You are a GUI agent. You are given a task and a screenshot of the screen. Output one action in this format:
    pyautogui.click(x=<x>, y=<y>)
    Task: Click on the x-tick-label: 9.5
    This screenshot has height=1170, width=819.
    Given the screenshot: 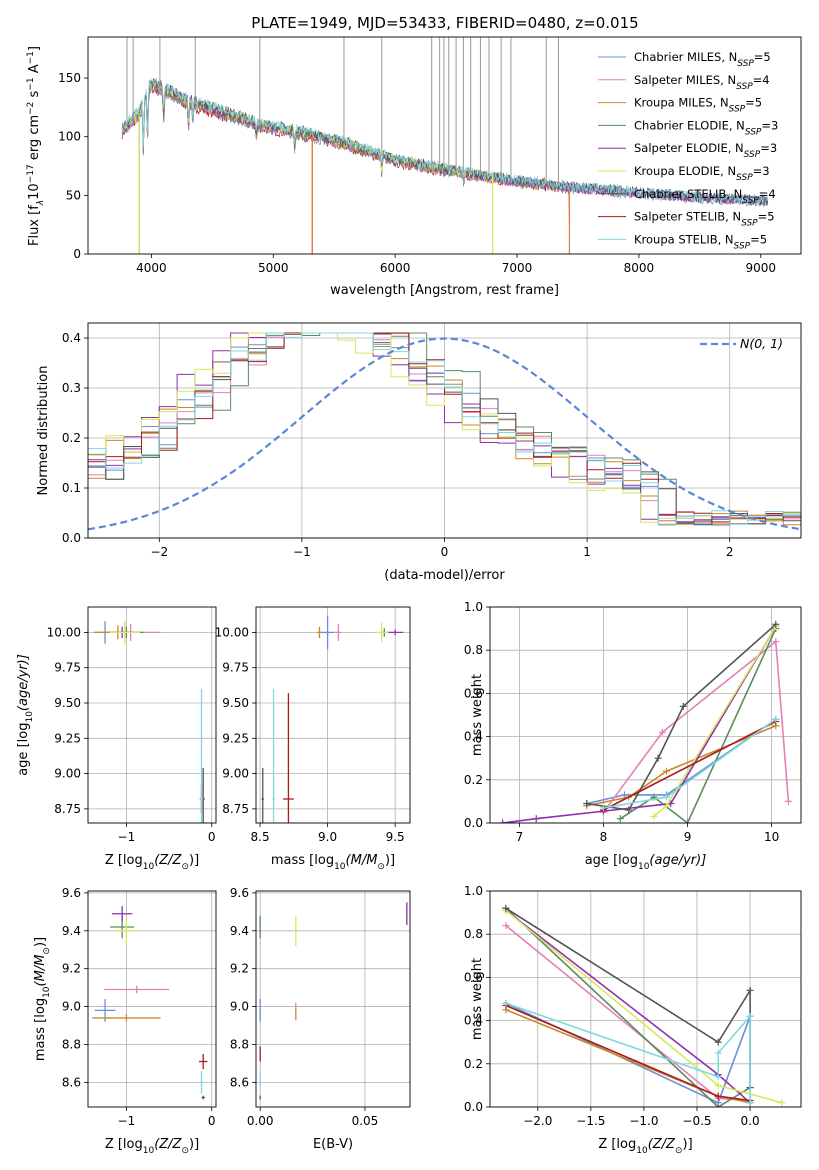 What is the action you would take?
    pyautogui.click(x=395, y=837)
    